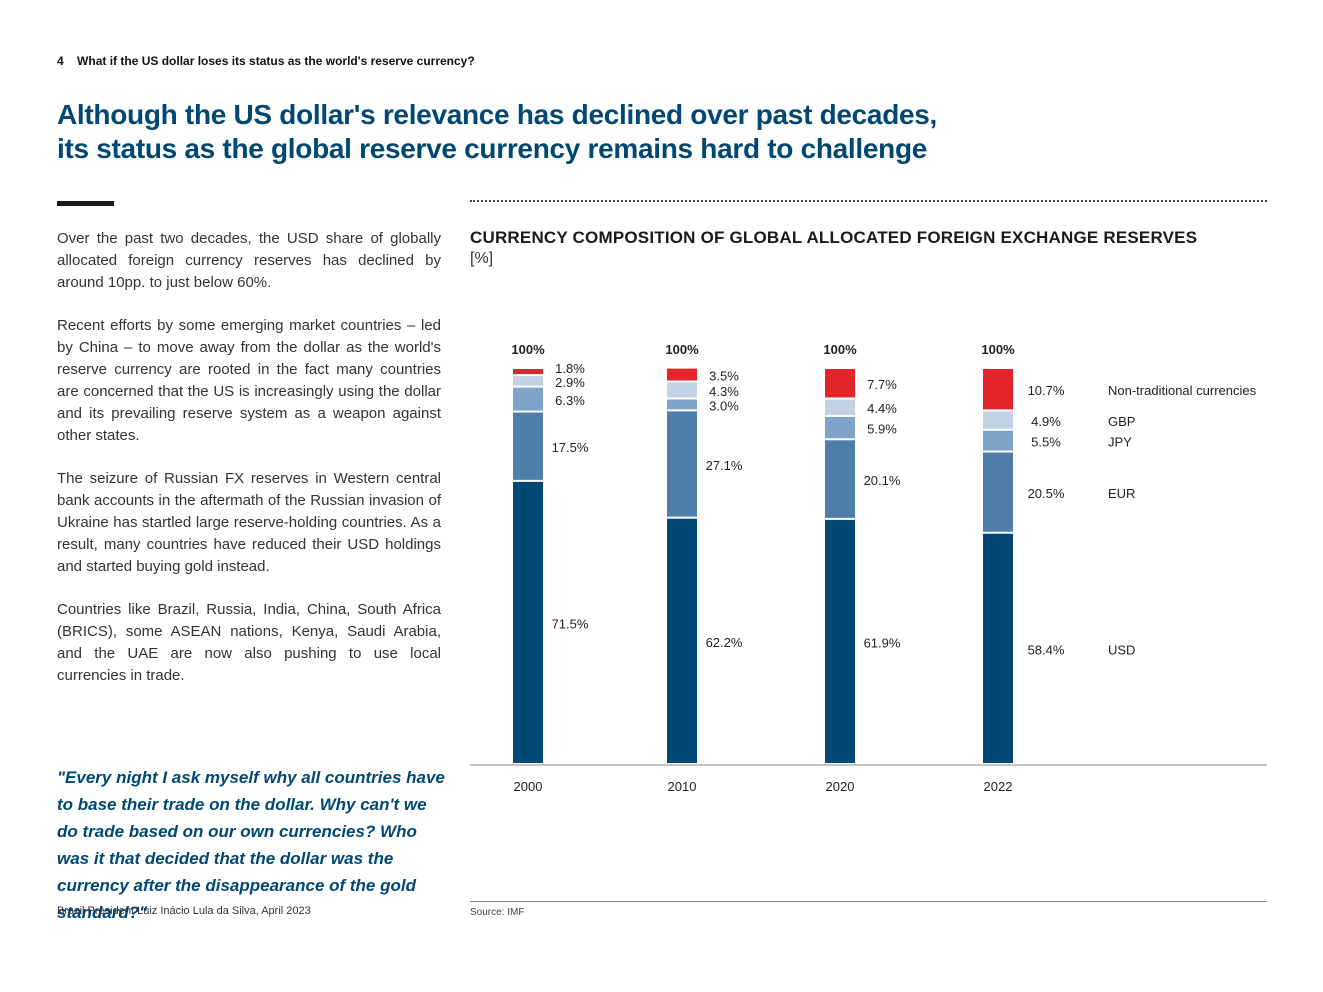  Describe the element at coordinates (1046, 390) in the screenshot. I see `data-label: 10.7%` at that location.